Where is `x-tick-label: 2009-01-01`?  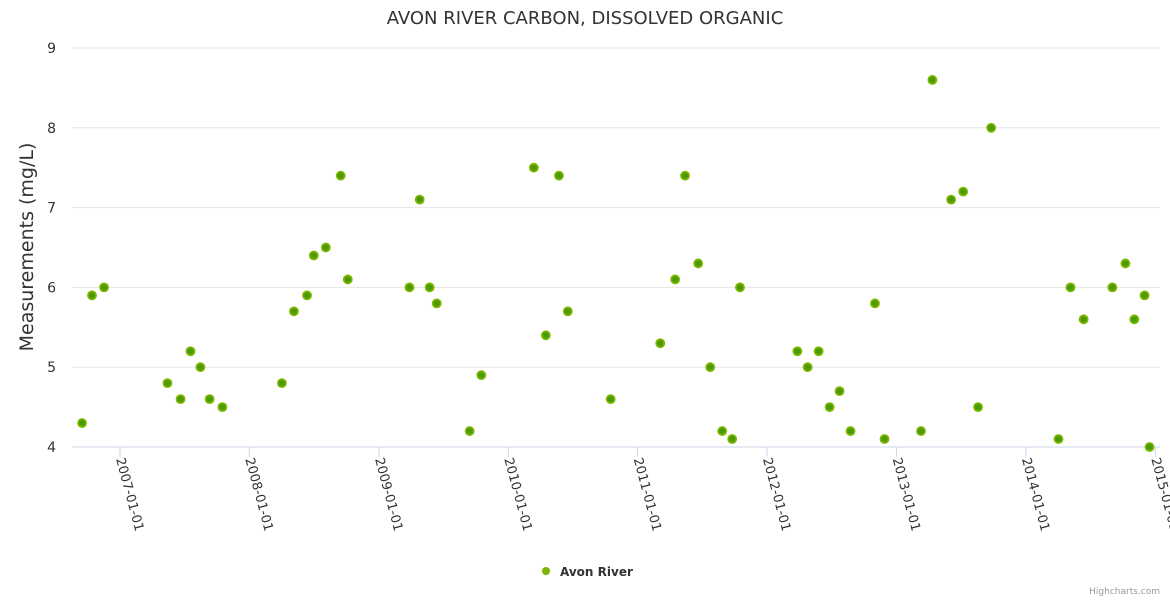
x-tick-label: 2009-01-01 is located at coordinates (388, 494).